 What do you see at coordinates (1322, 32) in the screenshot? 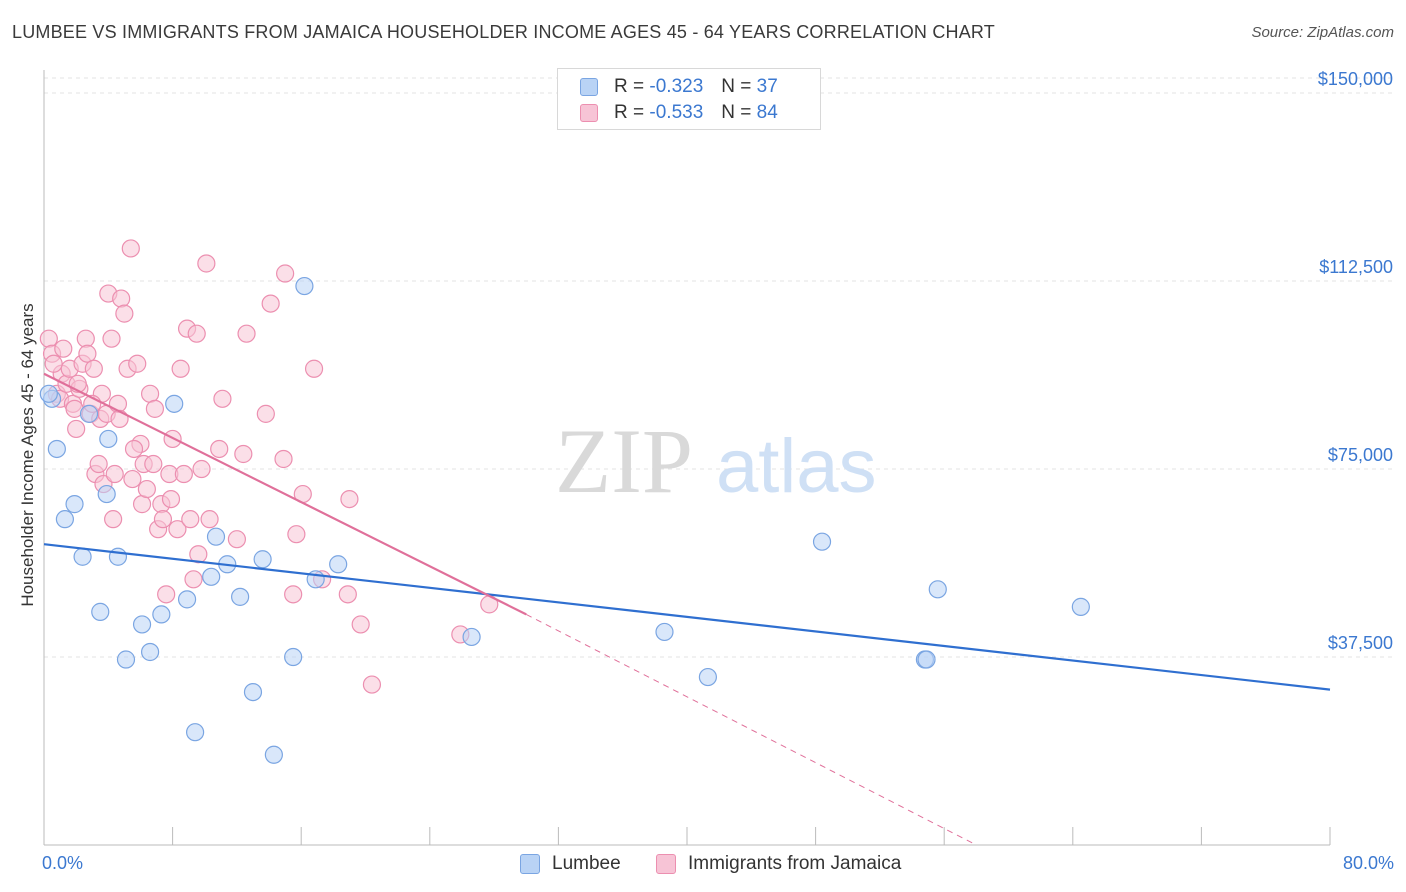
I see `source-credit: Source: ZipAtlas.com` at bounding box center [1322, 32].